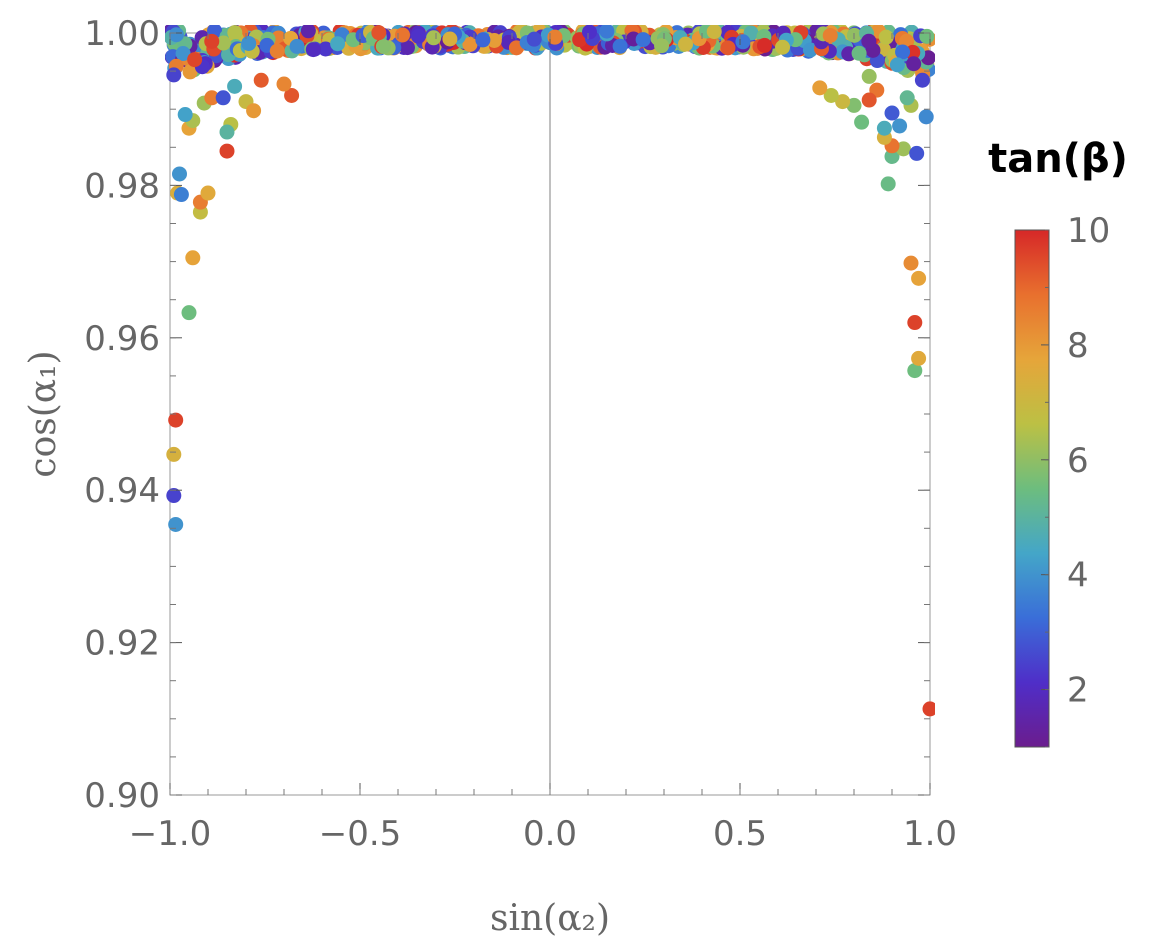 The height and width of the screenshot is (946, 1151). What do you see at coordinates (1032, 488) in the screenshot?
I see `colorbar-gradient` at bounding box center [1032, 488].